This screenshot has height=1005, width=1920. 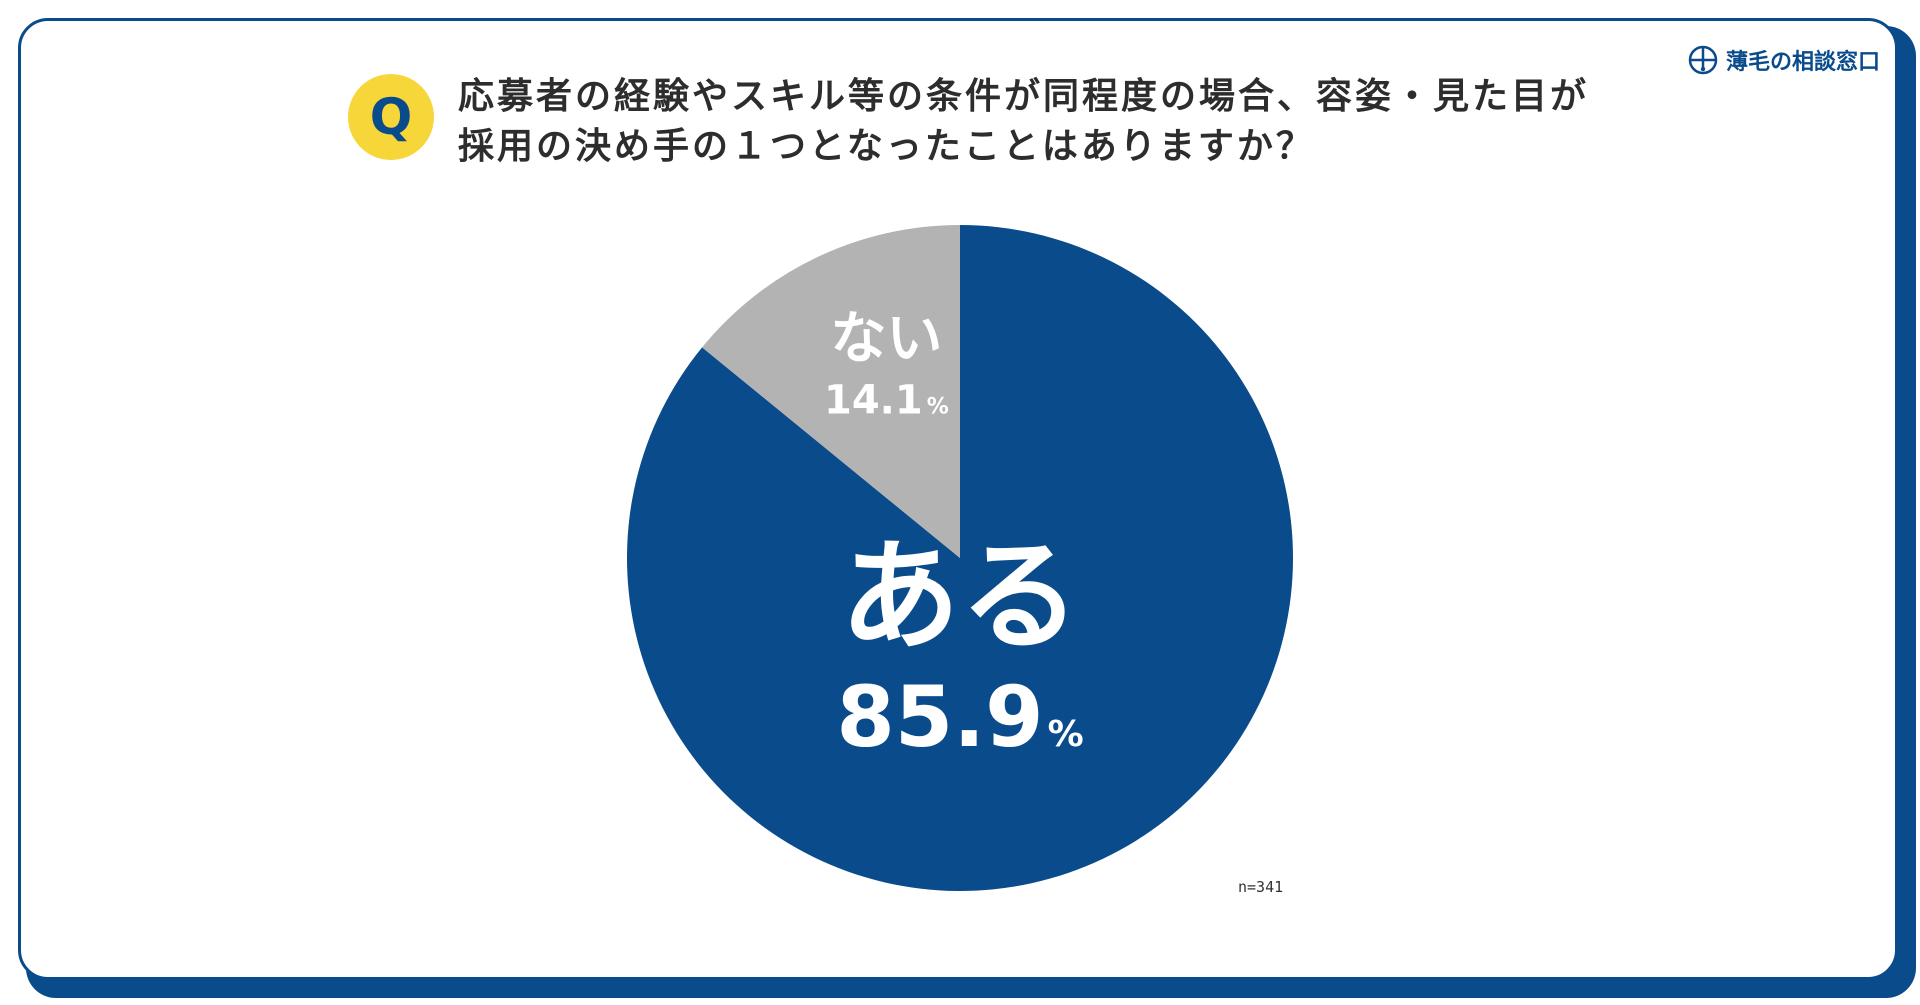 I want to click on question-badge: Q, so click(x=391, y=117).